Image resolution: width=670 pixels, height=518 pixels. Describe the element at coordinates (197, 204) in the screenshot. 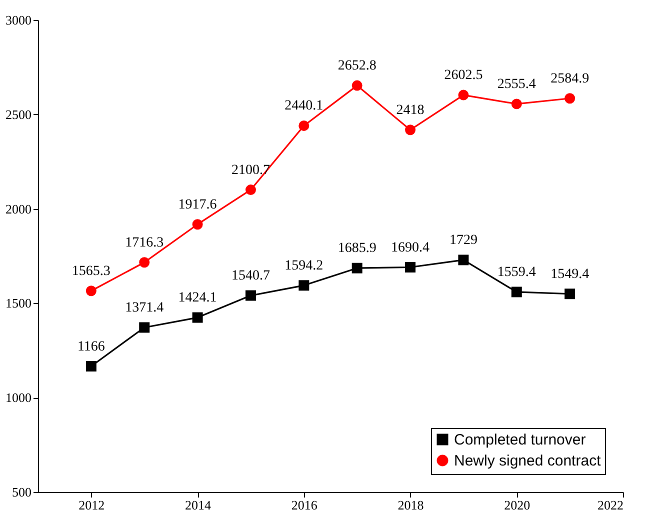

I see `data-label: 1917.6` at that location.